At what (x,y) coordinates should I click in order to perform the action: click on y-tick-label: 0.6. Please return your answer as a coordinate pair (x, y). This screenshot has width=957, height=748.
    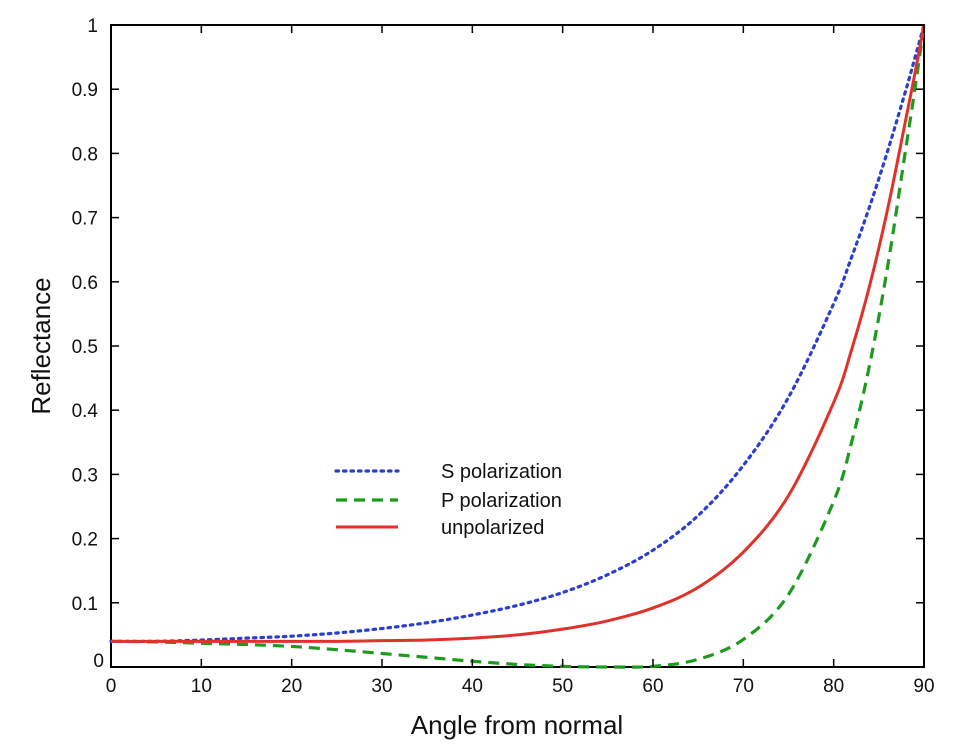
    Looking at the image, I should click on (85, 283).